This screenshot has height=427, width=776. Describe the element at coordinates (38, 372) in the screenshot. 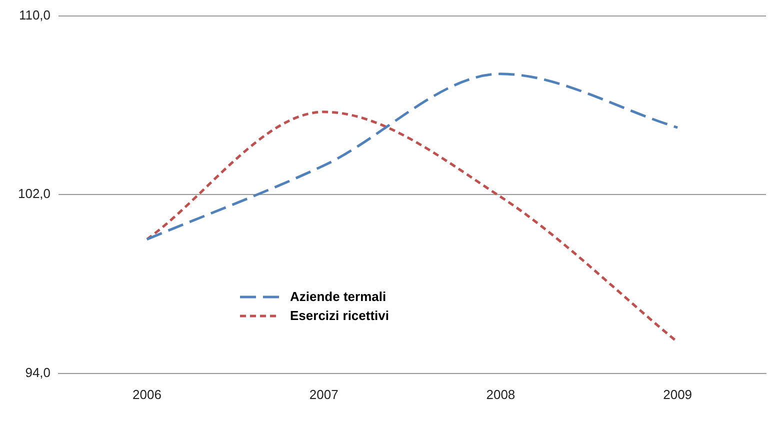

I see `y-tick-label: 94,0` at that location.